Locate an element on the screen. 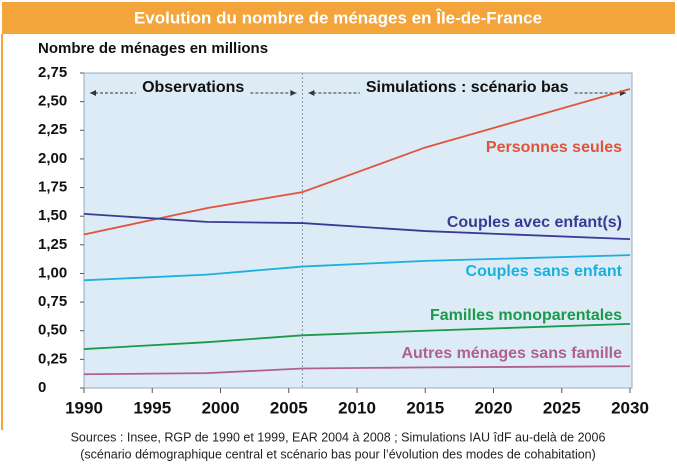 The height and width of the screenshot is (466, 677). annotation: Simulations : scénario bas is located at coordinates (467, 87).